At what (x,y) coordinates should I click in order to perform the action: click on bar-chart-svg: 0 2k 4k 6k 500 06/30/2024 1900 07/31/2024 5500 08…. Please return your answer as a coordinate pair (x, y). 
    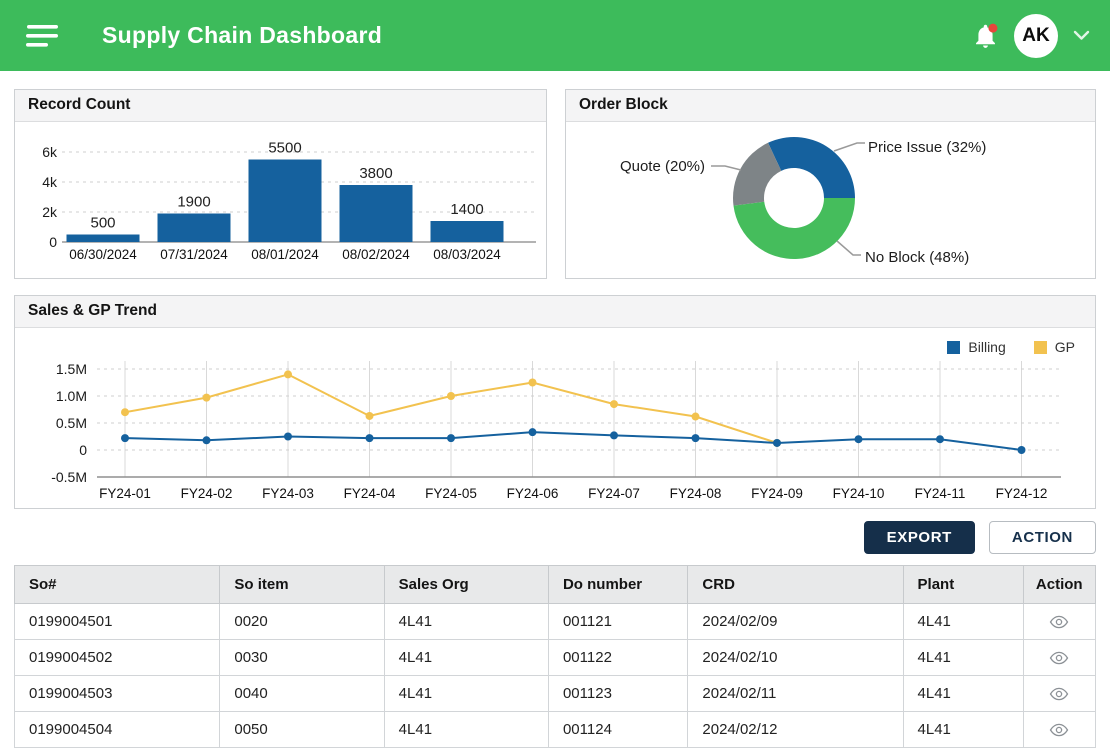
    Looking at the image, I should click on (289, 201).